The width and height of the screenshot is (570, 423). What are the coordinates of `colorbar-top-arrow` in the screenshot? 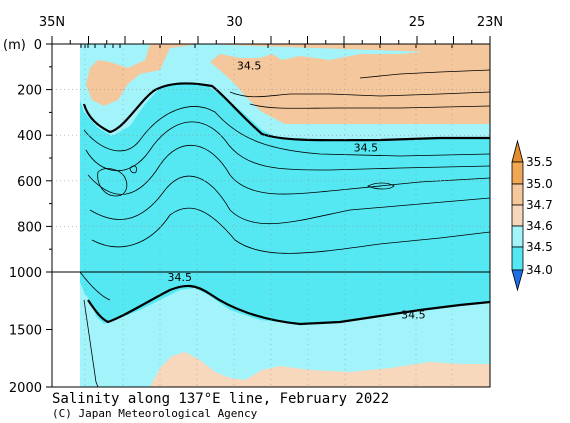 It's located at (517, 151).